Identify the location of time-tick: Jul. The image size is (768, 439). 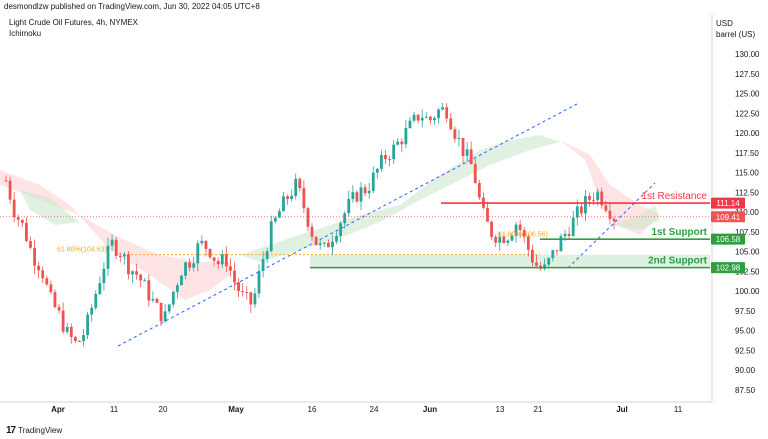
(622, 409).